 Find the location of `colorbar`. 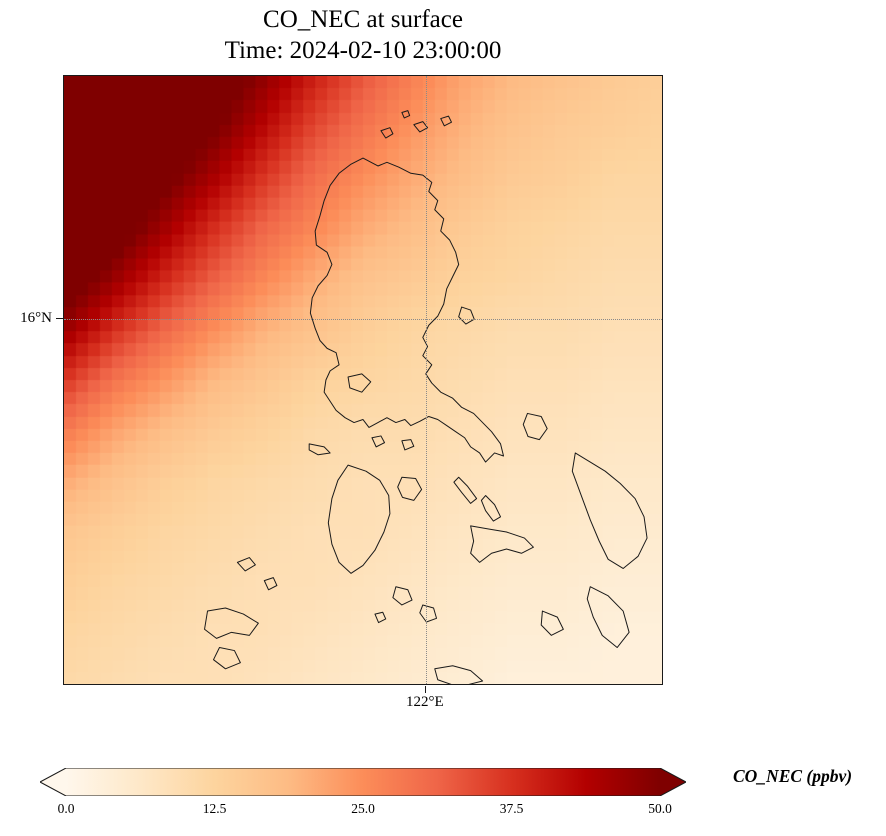

colorbar is located at coordinates (363, 782).